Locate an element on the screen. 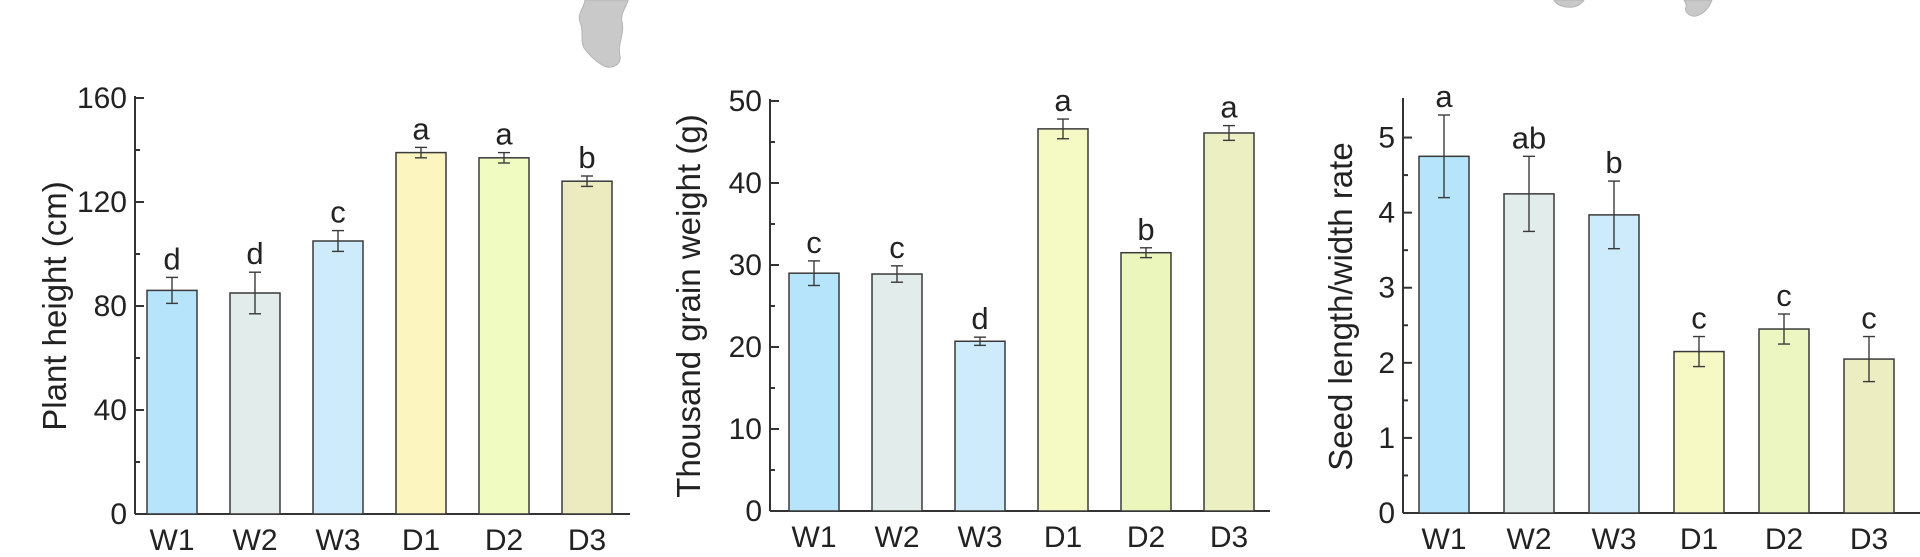  significance-label: ab is located at coordinates (1529, 137).